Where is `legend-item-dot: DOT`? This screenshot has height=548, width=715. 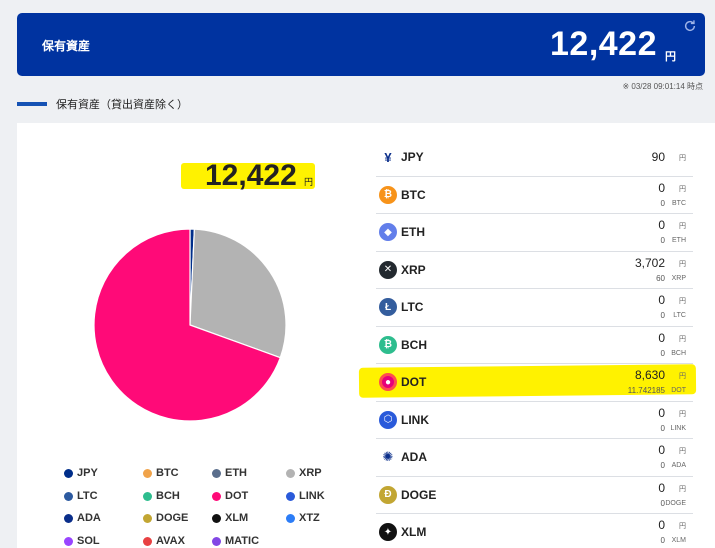 legend-item-dot: DOT is located at coordinates (230, 496).